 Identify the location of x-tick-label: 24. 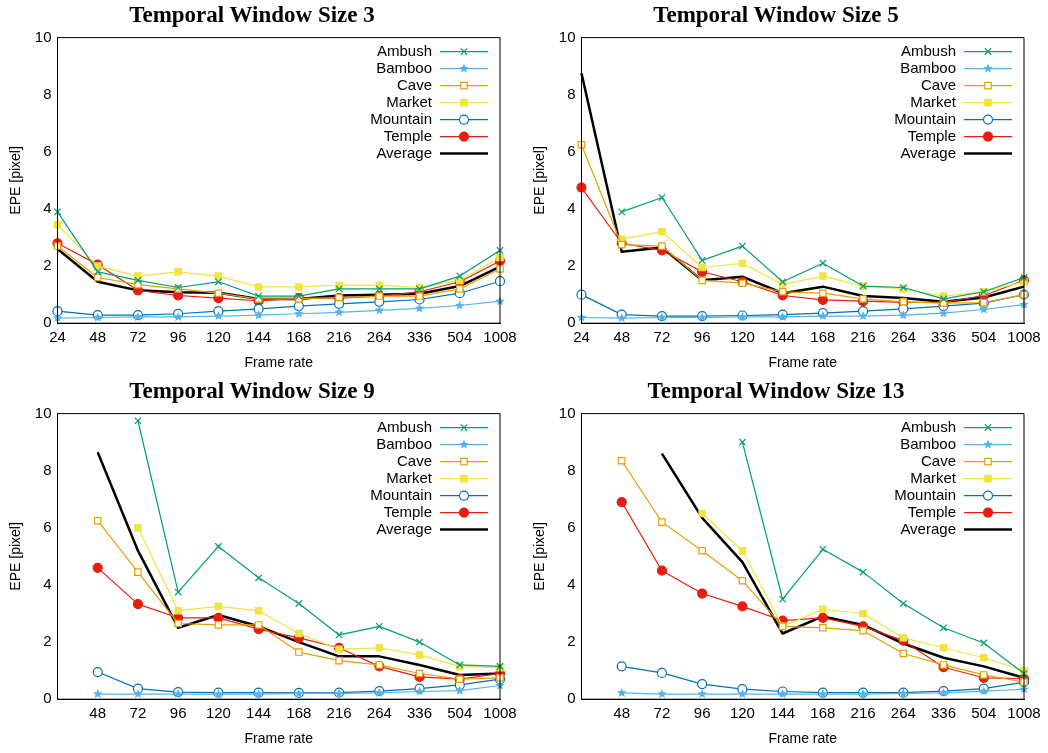
(581, 337).